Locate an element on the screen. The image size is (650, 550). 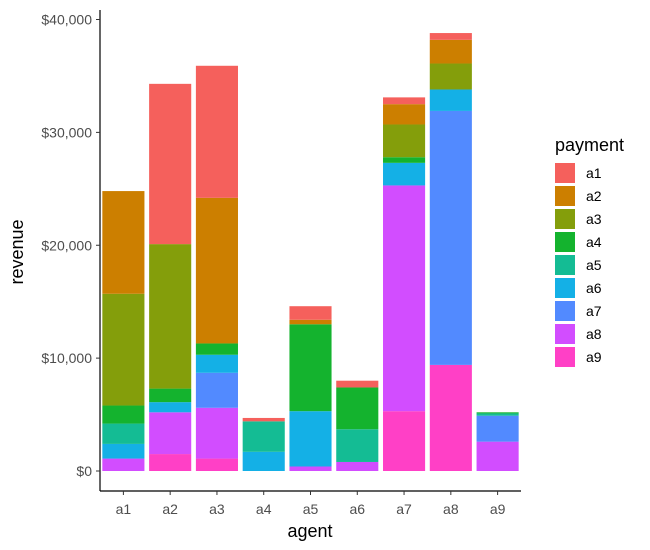
legend-key-a9 is located at coordinates (565, 357).